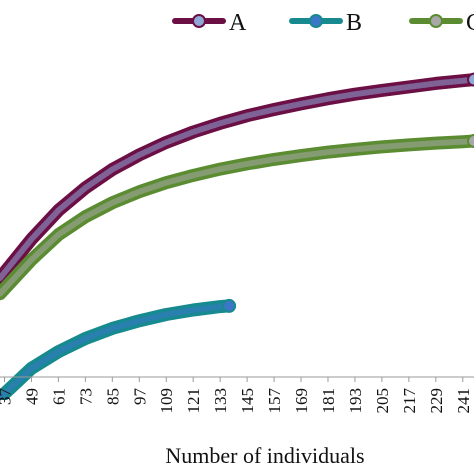 The height and width of the screenshot is (474, 474). What do you see at coordinates (112, 396) in the screenshot?
I see `x-tick-label: 85` at bounding box center [112, 396].